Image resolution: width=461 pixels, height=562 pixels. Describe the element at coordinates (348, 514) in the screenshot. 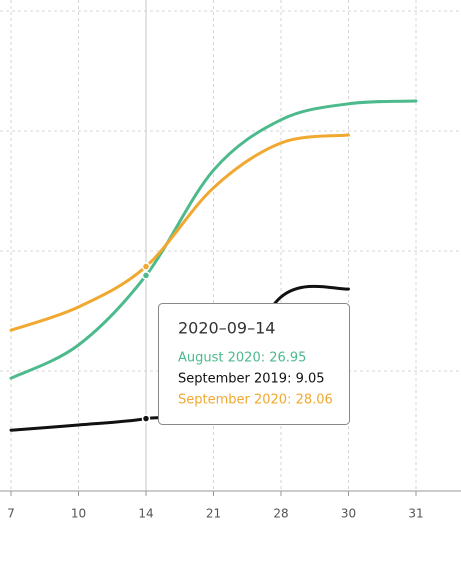

I see `x-tick-label: 30` at that location.